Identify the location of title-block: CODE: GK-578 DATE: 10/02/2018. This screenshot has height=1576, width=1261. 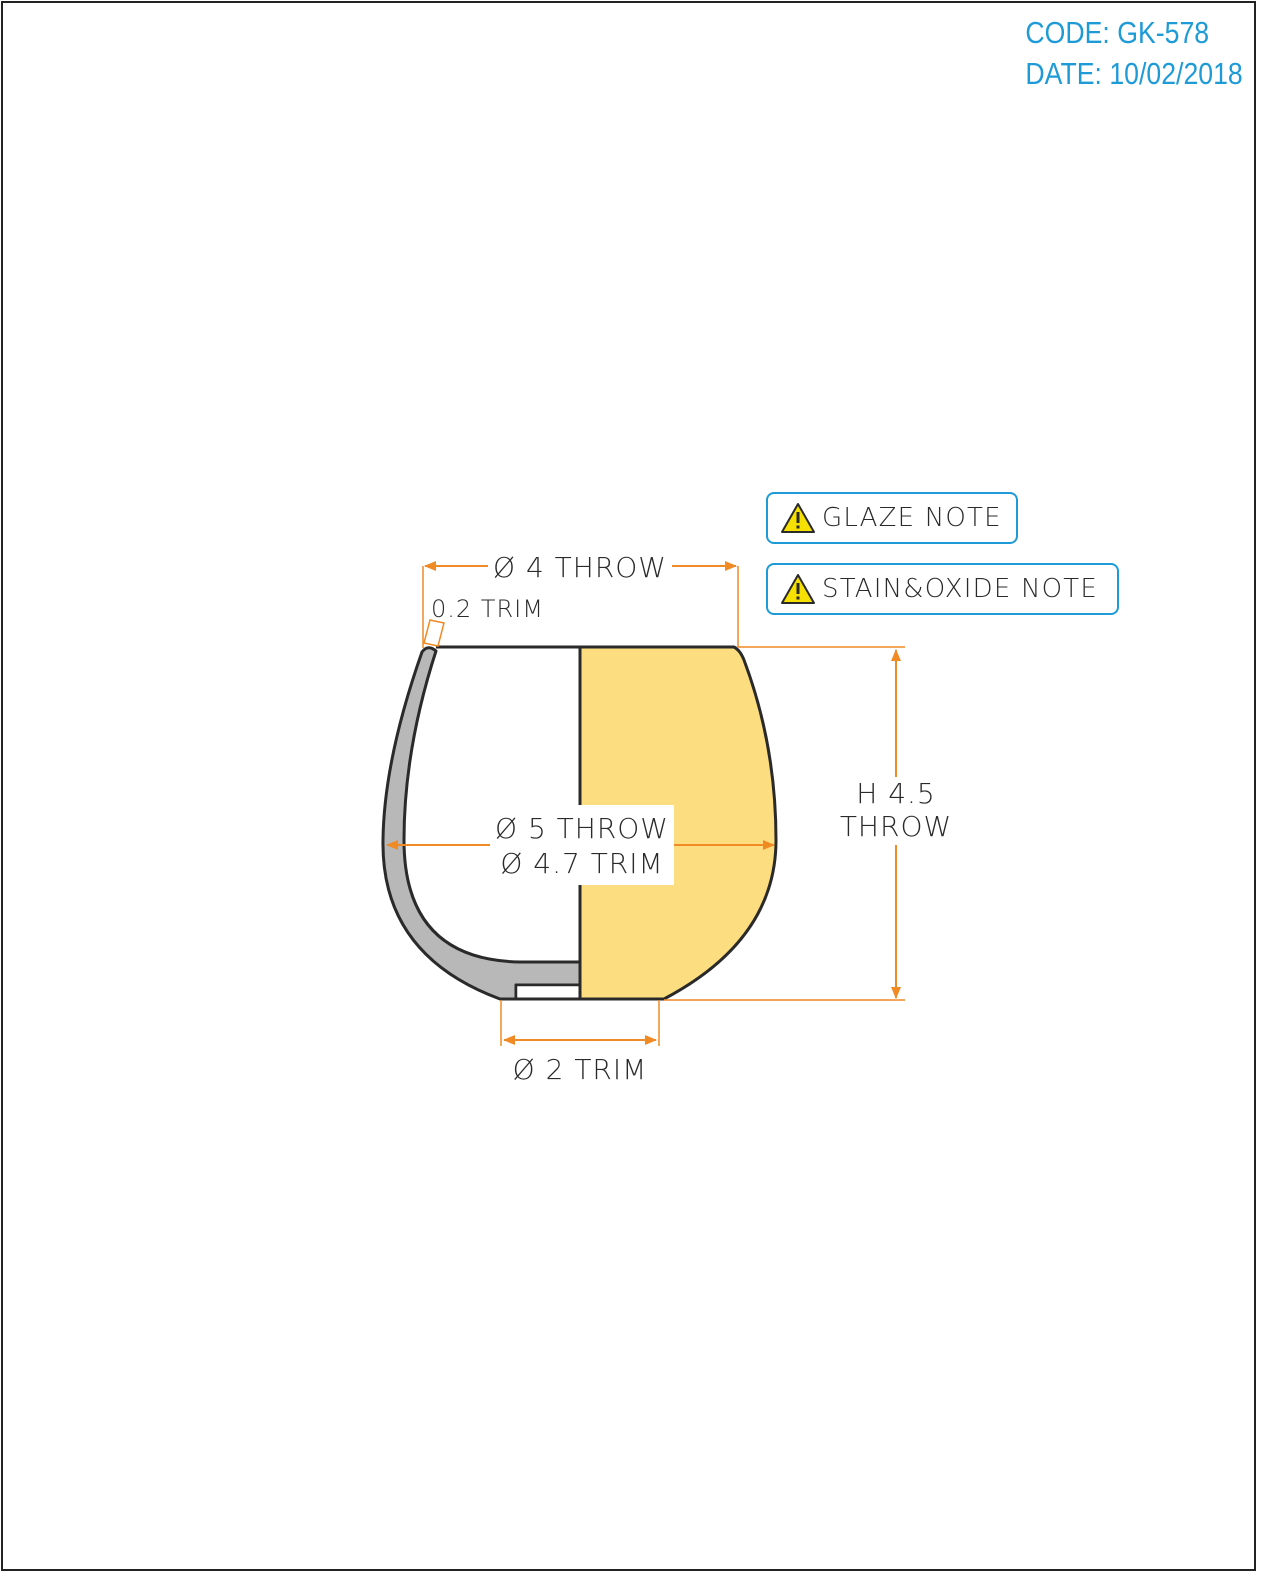
(1134, 53).